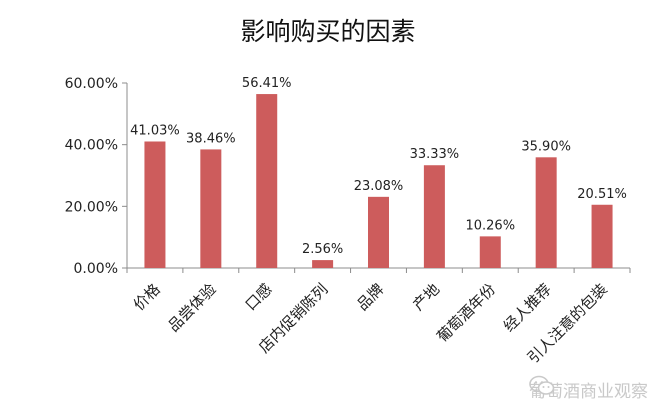 The image size is (656, 413). What do you see at coordinates (191, 307) in the screenshot?
I see `x-tick-label: 品尝体验` at bounding box center [191, 307].